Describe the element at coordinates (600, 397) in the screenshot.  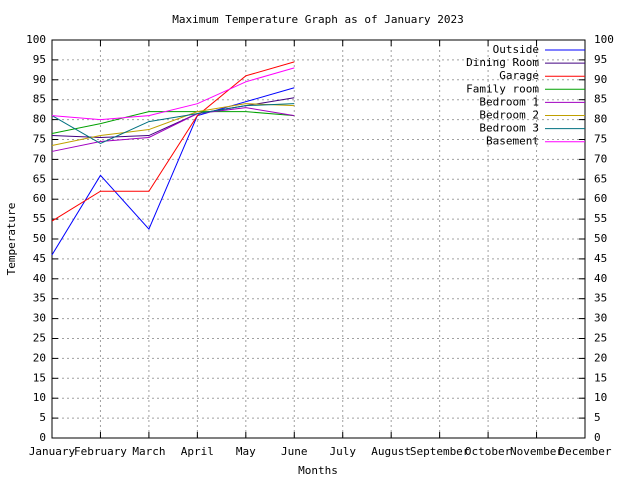
I see `y2-tick-label: 10` at that location.